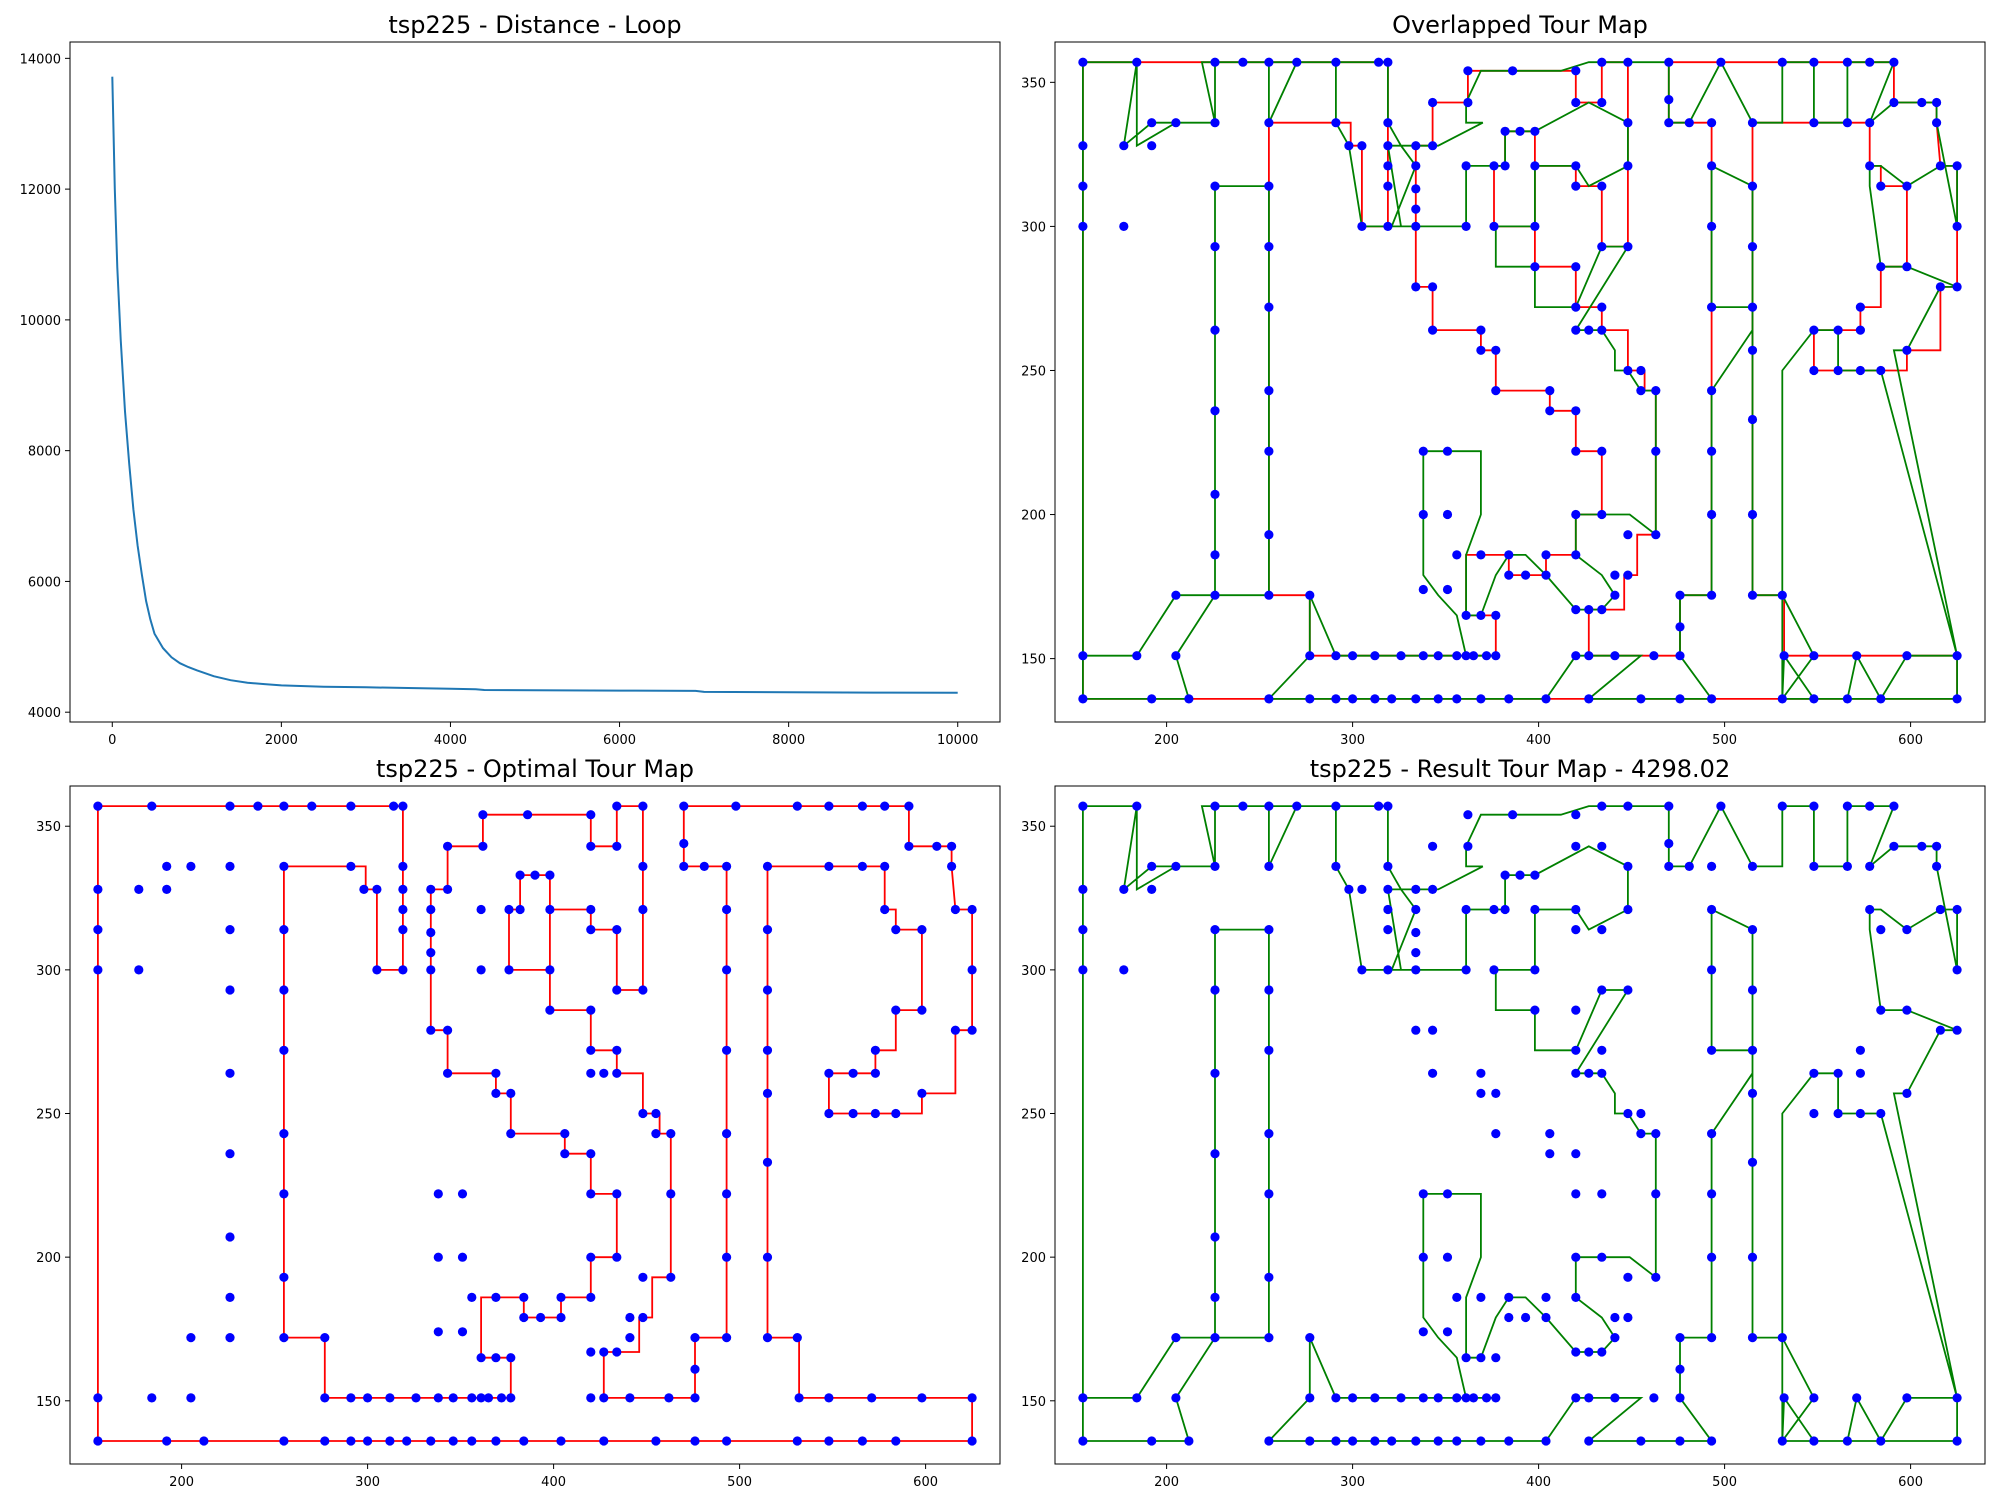 The height and width of the screenshot is (1500, 2000). What do you see at coordinates (1166, 740) in the screenshot?
I see `x-tick-label: 200` at bounding box center [1166, 740].